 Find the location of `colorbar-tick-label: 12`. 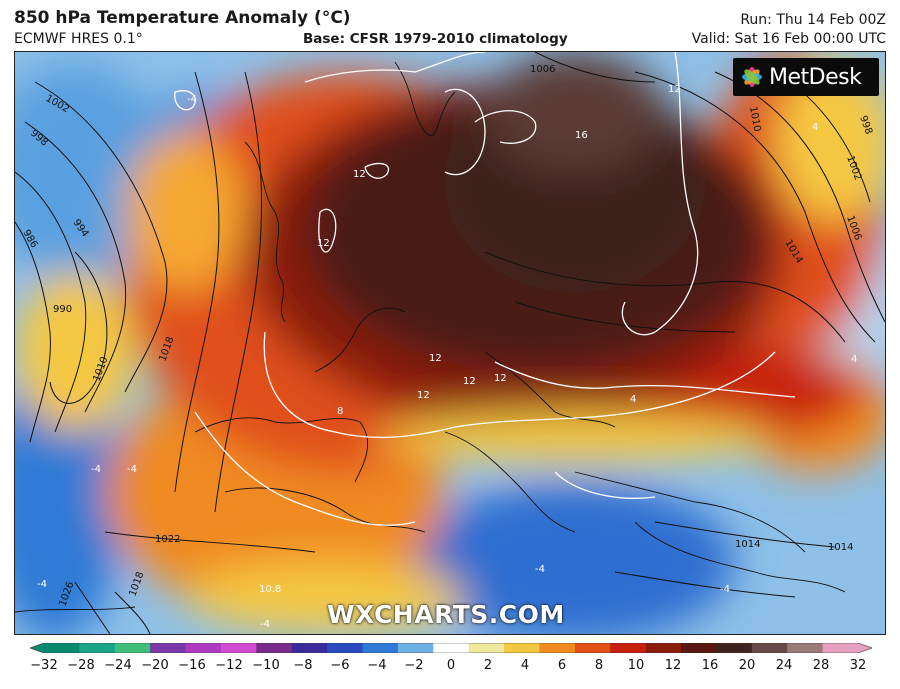

colorbar-tick-label: 12 is located at coordinates (673, 665).